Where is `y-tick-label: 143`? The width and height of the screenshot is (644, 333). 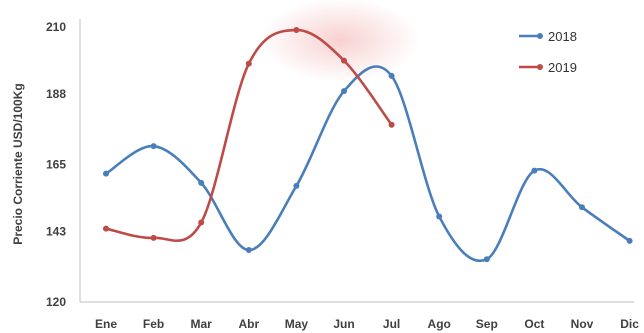 y-tick-label: 143 is located at coordinates (56, 232).